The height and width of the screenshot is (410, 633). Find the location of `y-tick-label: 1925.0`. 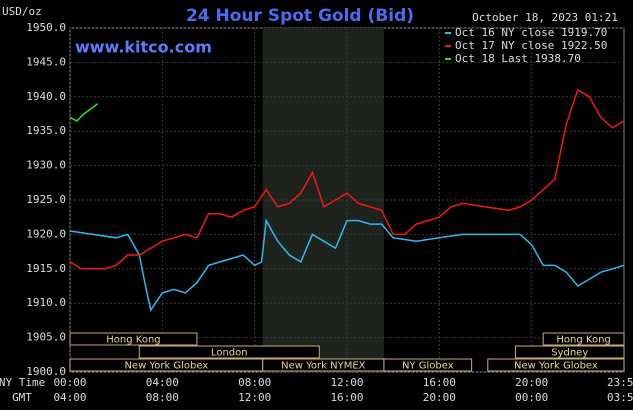

y-tick-label: 1925.0 is located at coordinates (46, 199).